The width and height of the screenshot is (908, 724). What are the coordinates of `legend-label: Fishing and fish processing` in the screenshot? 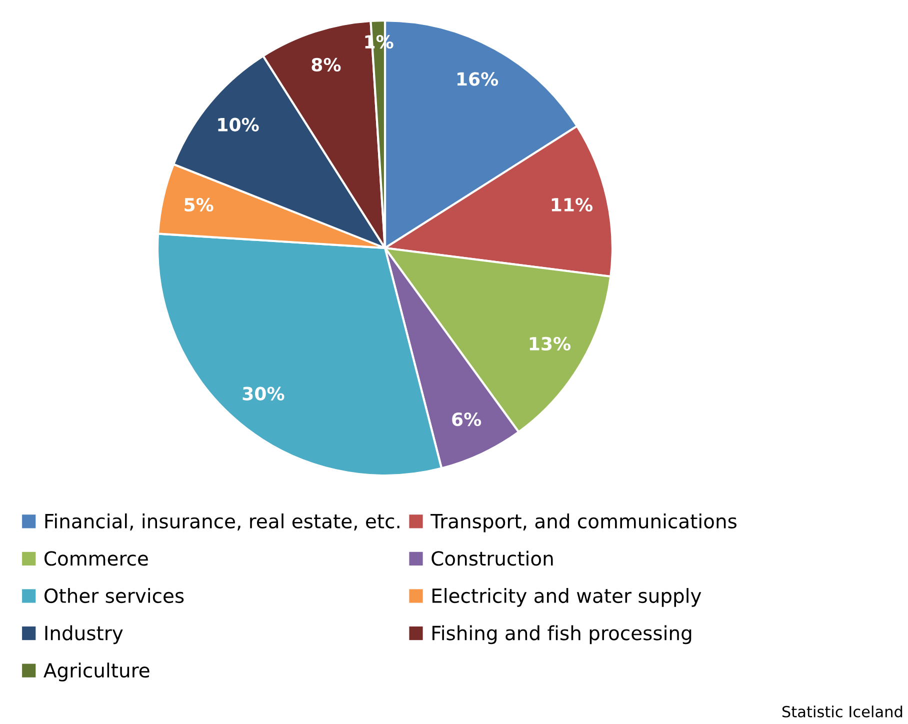 It's located at (562, 634).